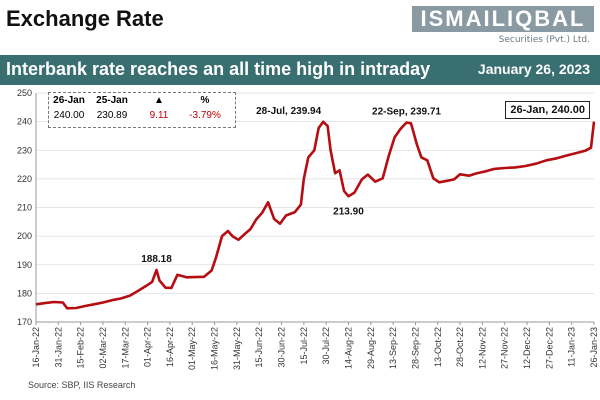 This screenshot has width=600, height=400. I want to click on x-tick-label: 01-May-22, so click(192, 348).